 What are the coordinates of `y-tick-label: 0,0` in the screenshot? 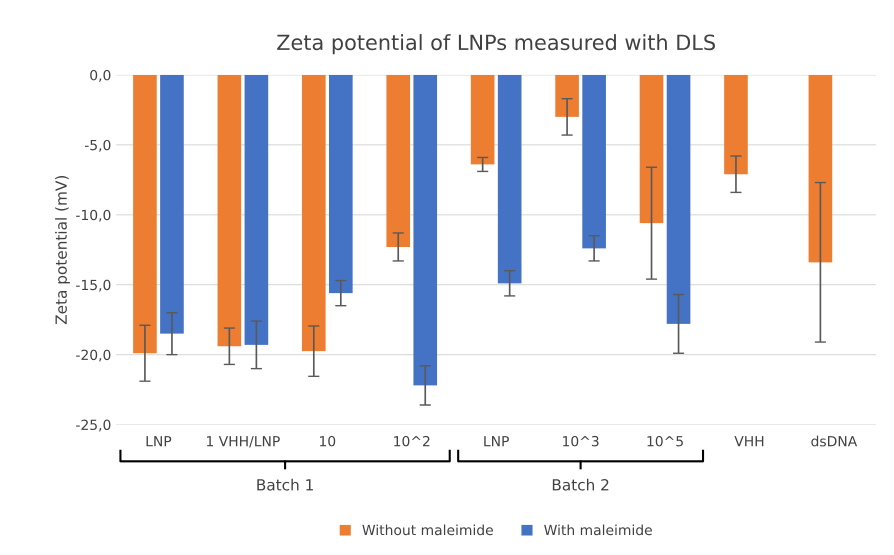 It's located at (100, 76).